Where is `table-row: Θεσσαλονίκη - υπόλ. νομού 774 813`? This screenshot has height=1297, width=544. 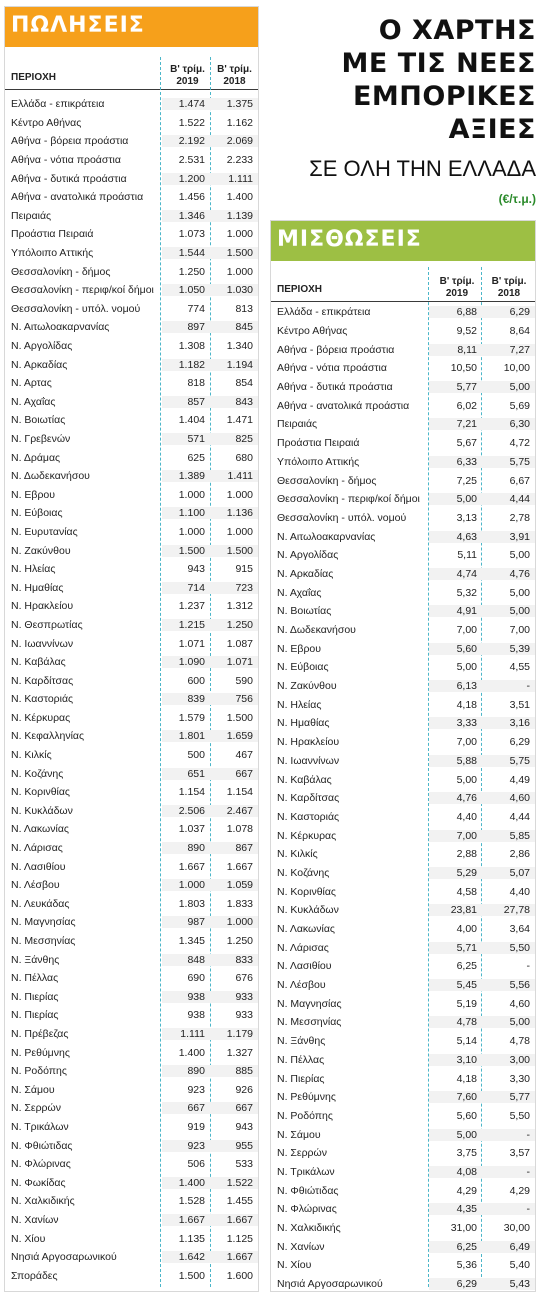
table-row: Θεσσαλονίκη - υπόλ. νομού 774 813 is located at coordinates (131, 309).